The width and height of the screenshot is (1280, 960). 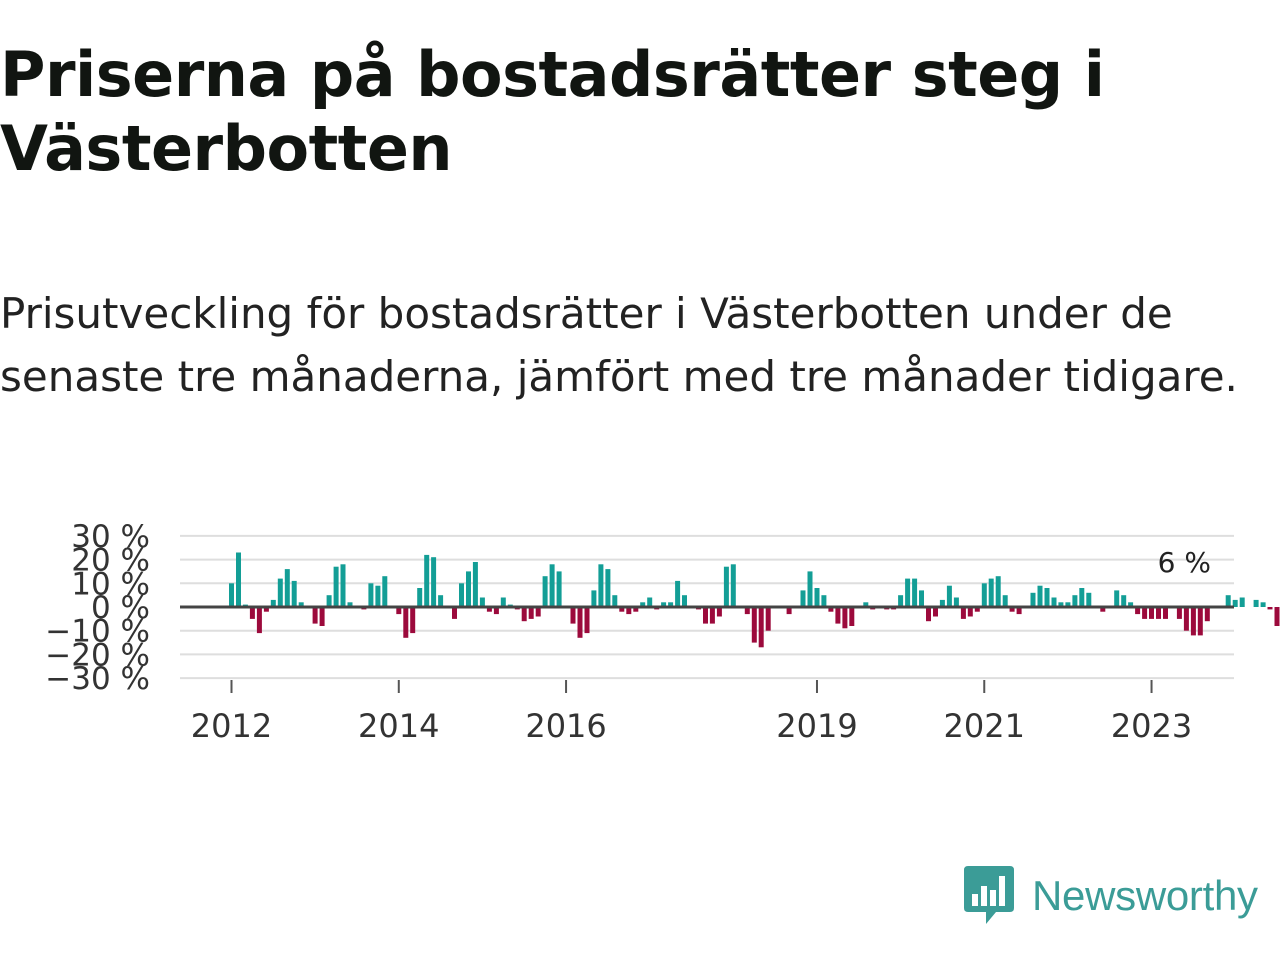 I want to click on newsworthy-logo: Newsworthy, so click(x=1110, y=896).